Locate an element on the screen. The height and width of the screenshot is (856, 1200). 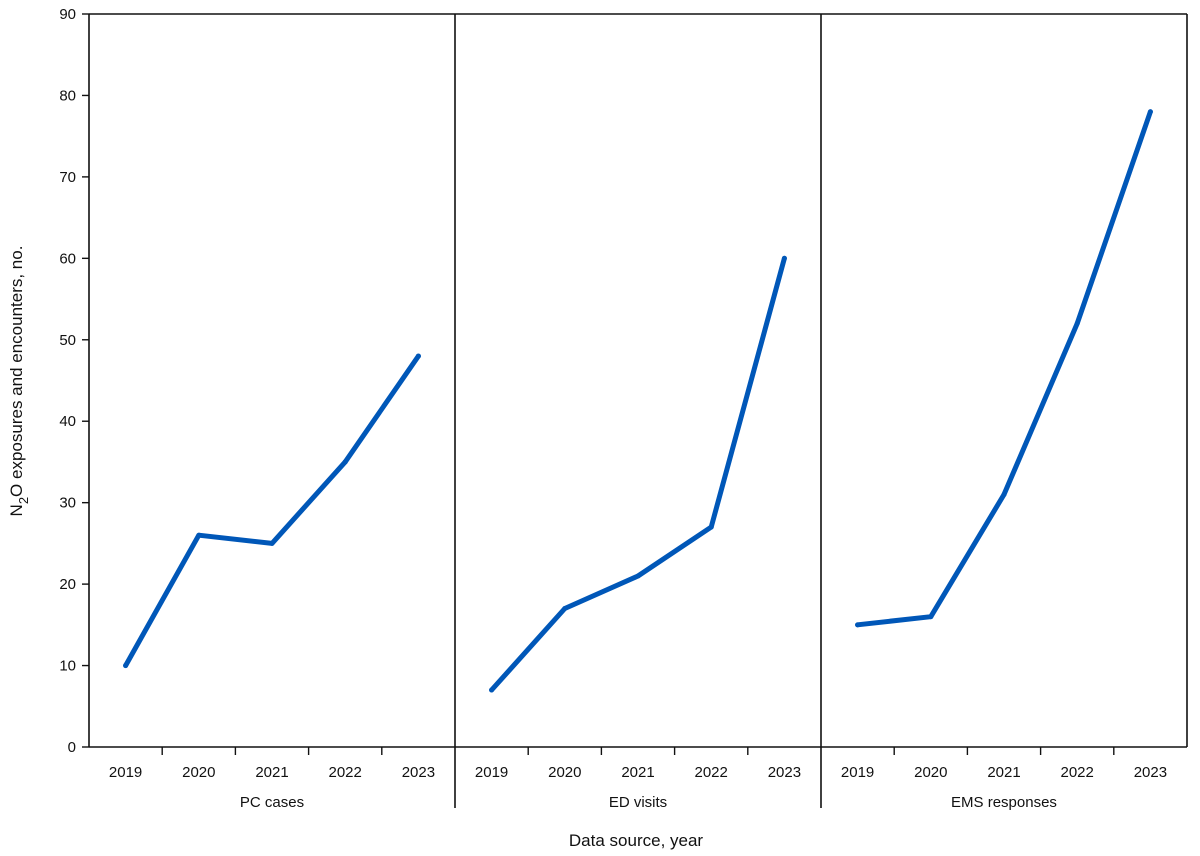
y-axis-title: N2O exposures and encounters, no. is located at coordinates (19, 381).